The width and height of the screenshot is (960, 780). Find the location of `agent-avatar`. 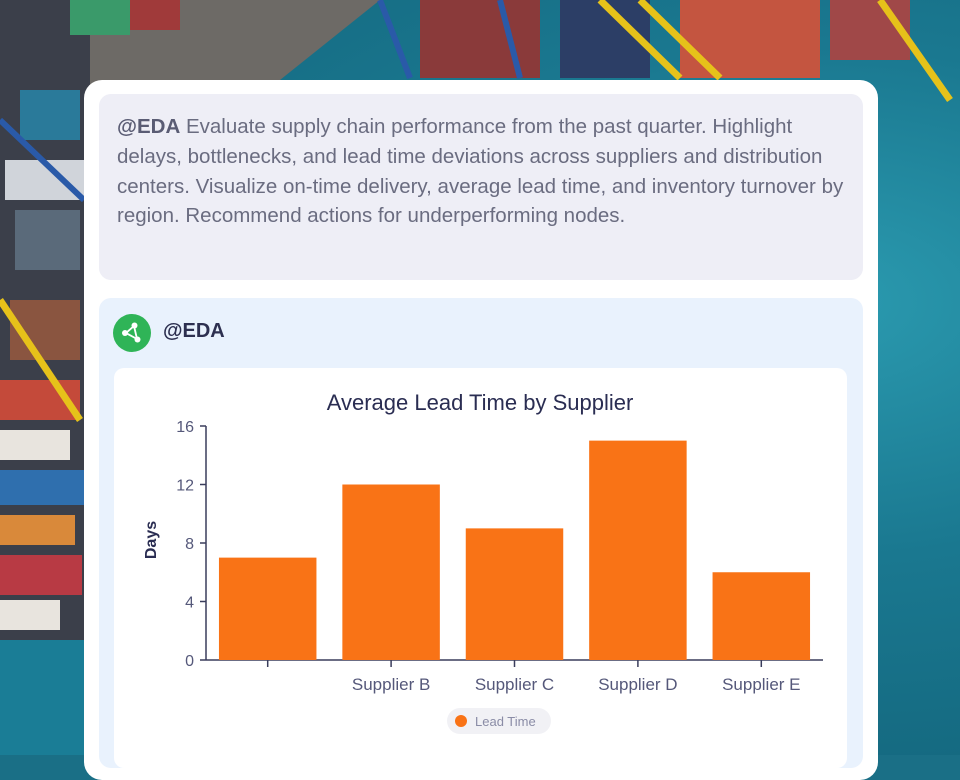

agent-avatar is located at coordinates (132, 333).